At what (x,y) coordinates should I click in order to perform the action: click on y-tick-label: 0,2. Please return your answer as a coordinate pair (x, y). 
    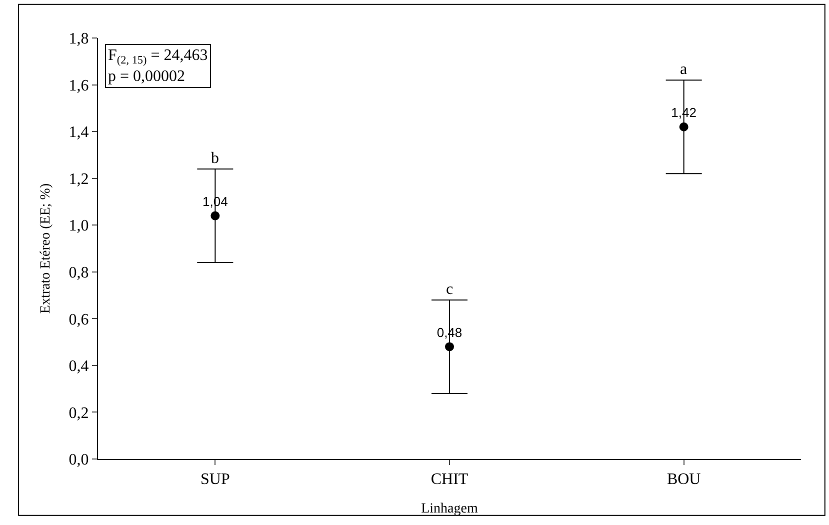
    Looking at the image, I should click on (78, 413).